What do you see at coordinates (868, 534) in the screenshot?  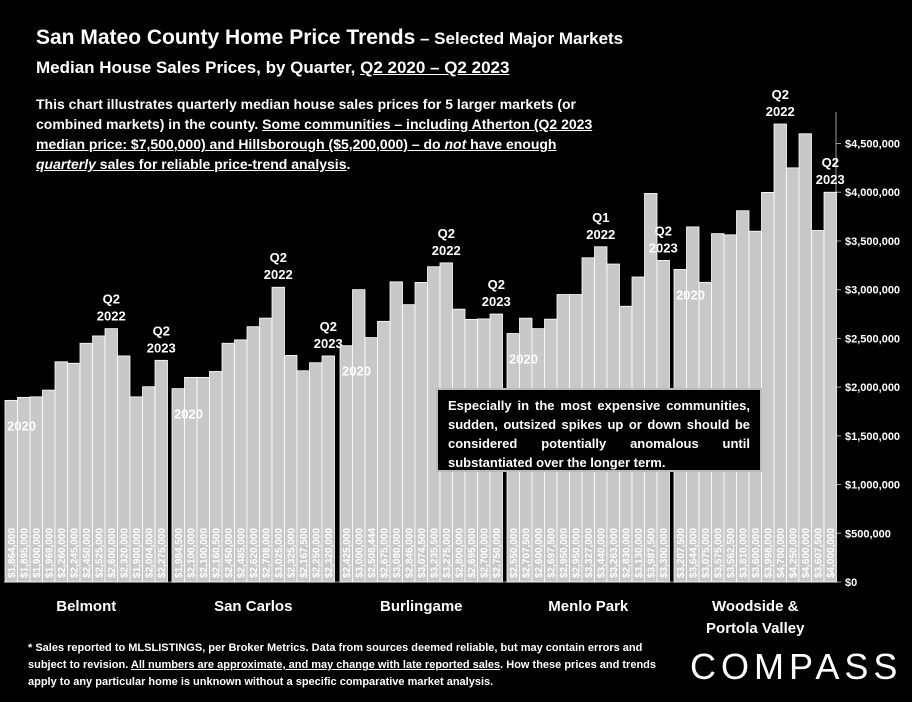 I see `y-tick-label: $500,000` at bounding box center [868, 534].